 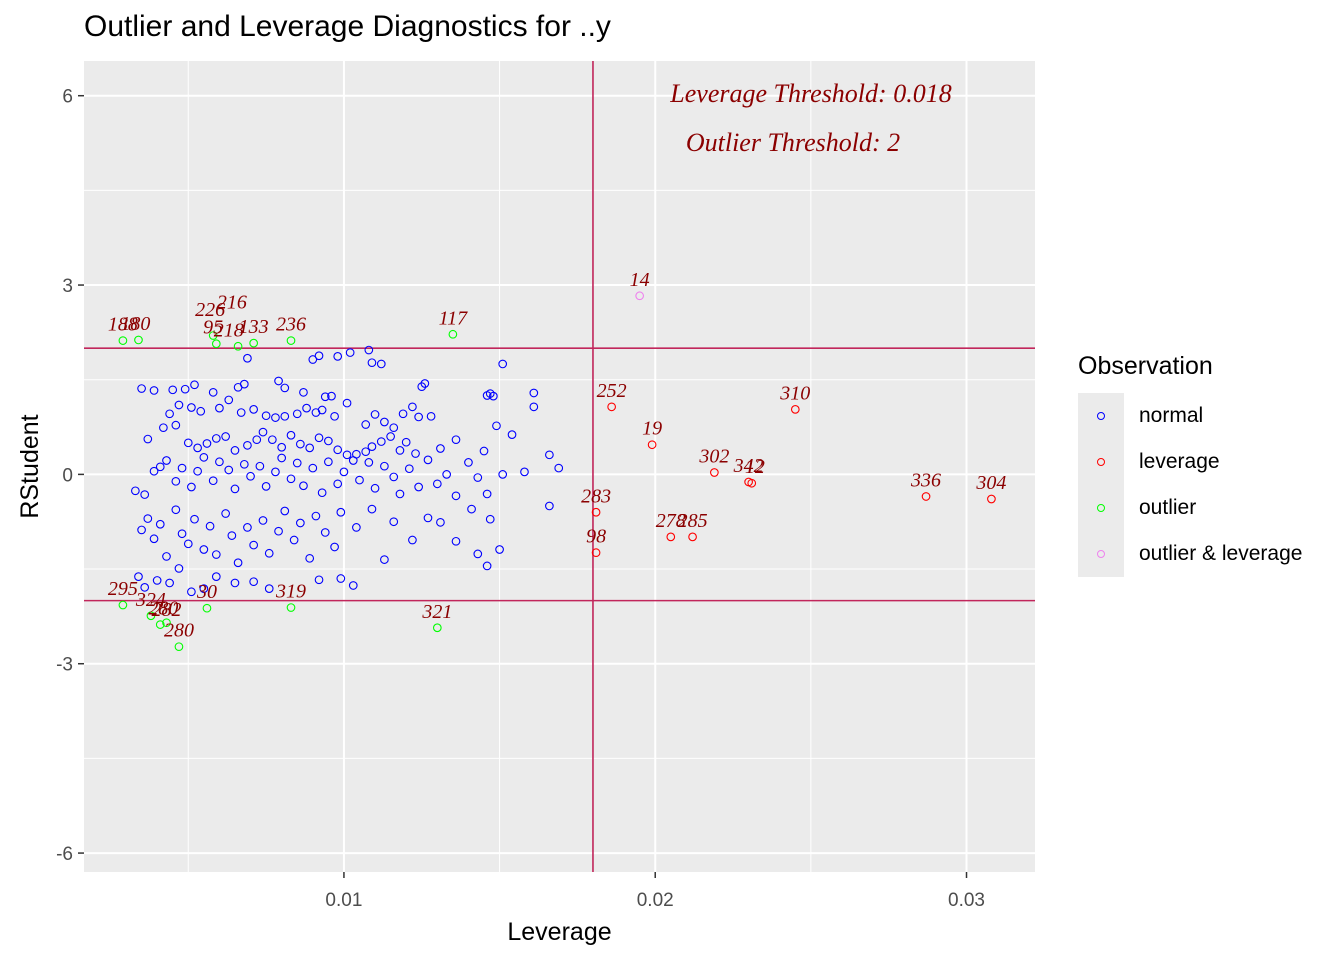 I want to click on legend-item: outlier & leverage, so click(x=1190, y=554).